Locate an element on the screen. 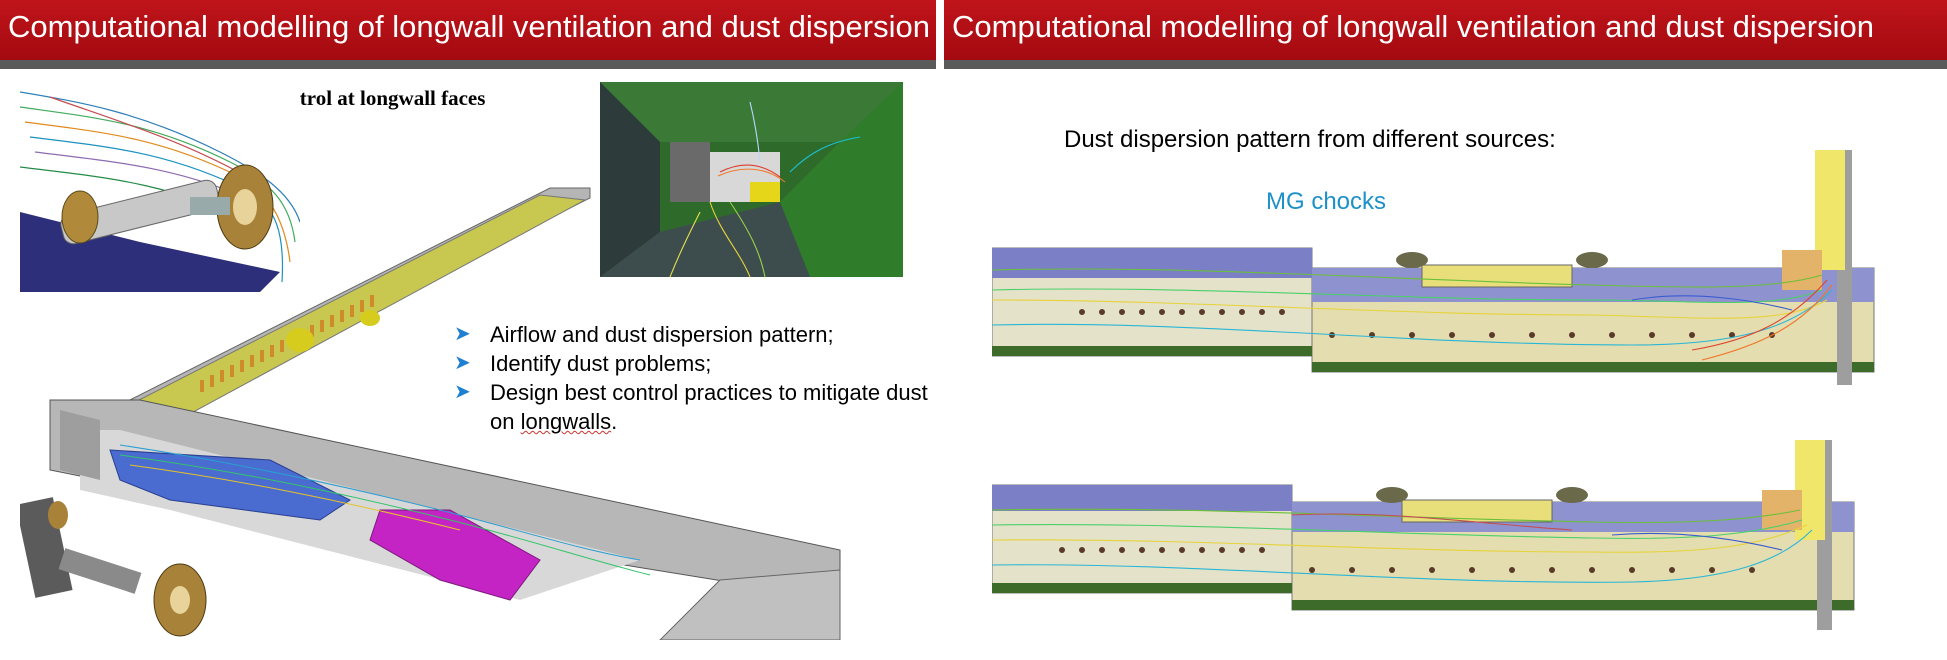 This screenshot has width=1947, height=660. shearer-streamline-image is located at coordinates (160, 187).